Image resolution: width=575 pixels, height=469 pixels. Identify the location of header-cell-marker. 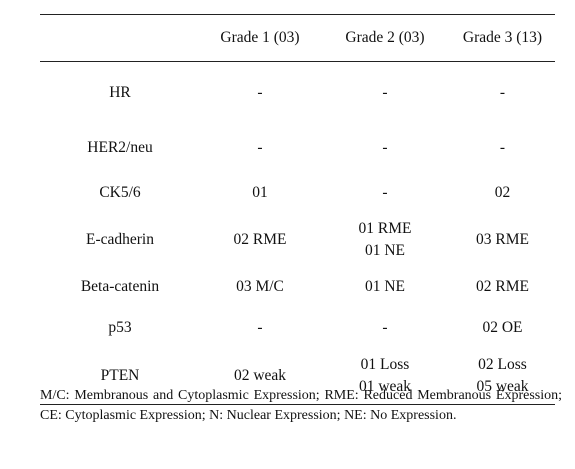
(120, 38).